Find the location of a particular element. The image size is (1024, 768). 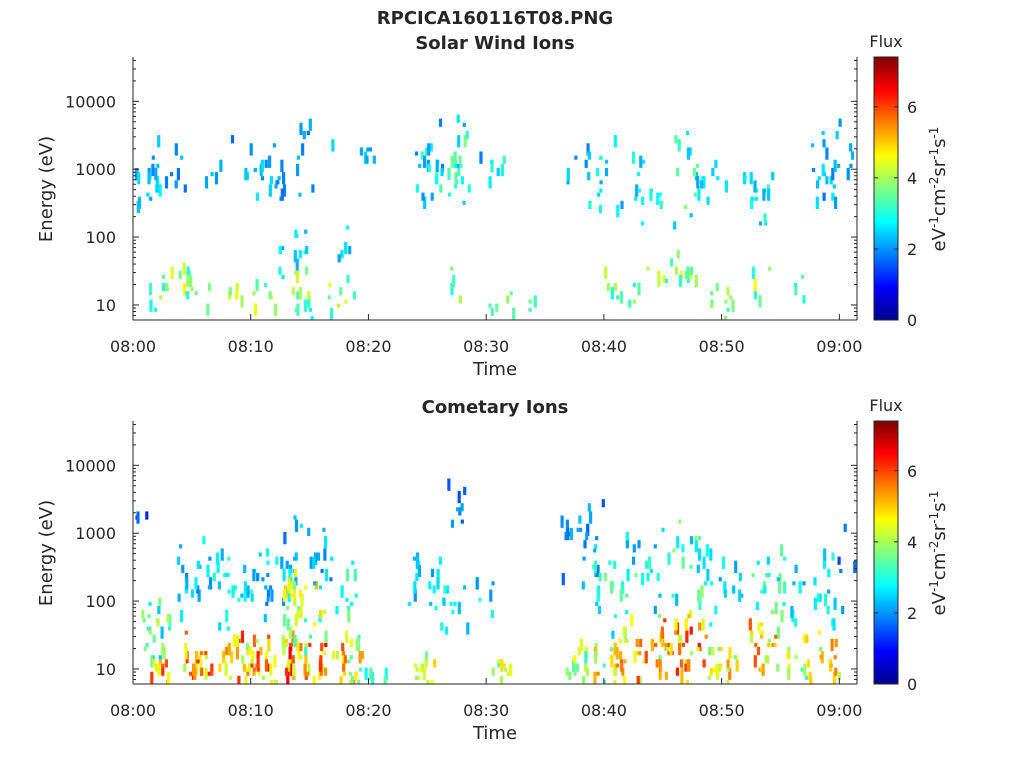

y-tick-label: 10000 is located at coordinates (90, 101).